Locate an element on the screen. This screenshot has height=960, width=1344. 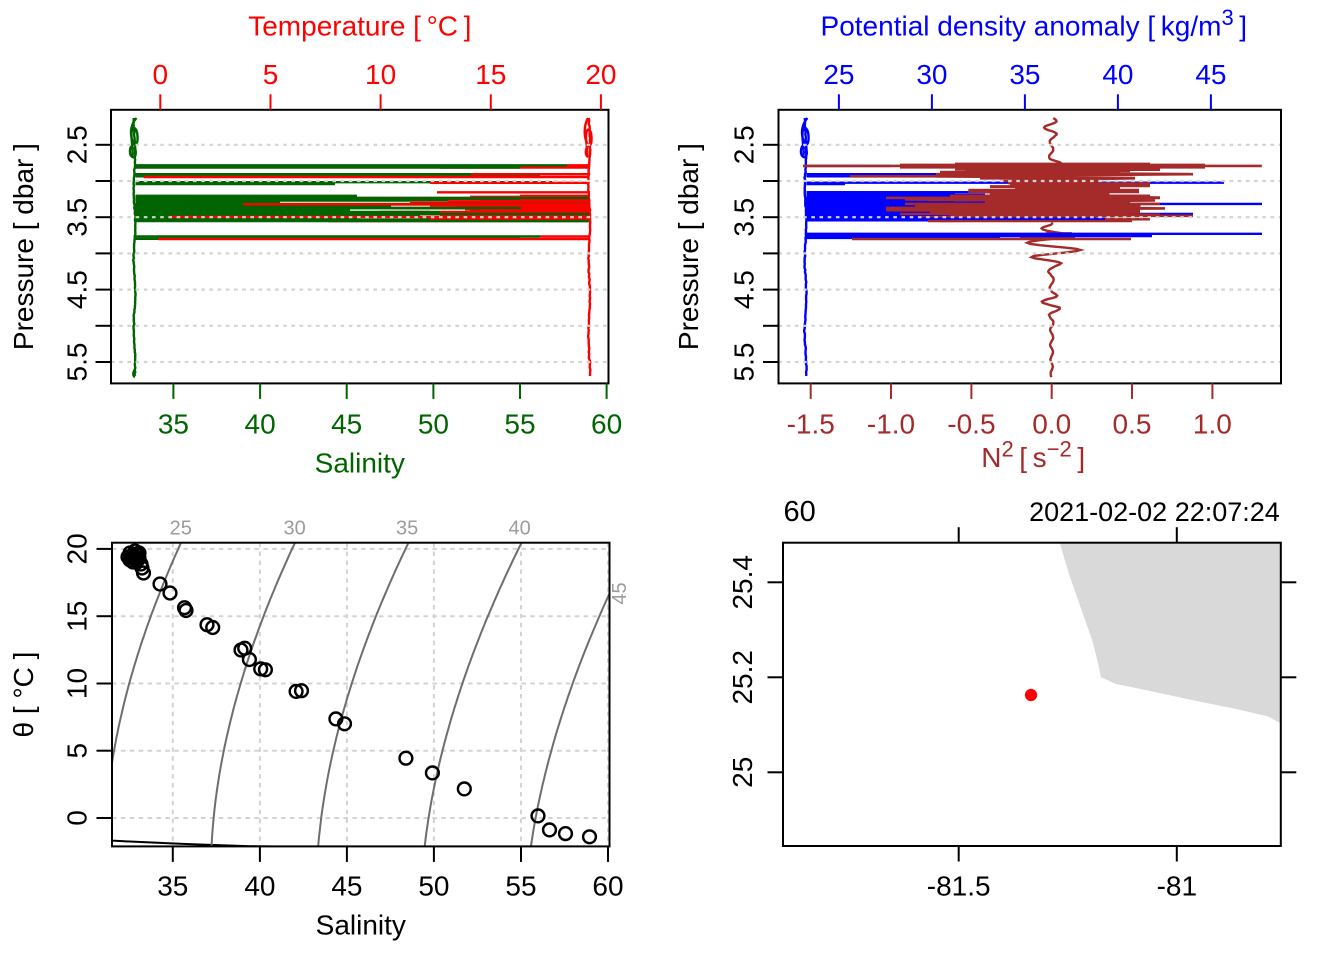
svg-text: θ [ °C ] is located at coordinates (23, 695).